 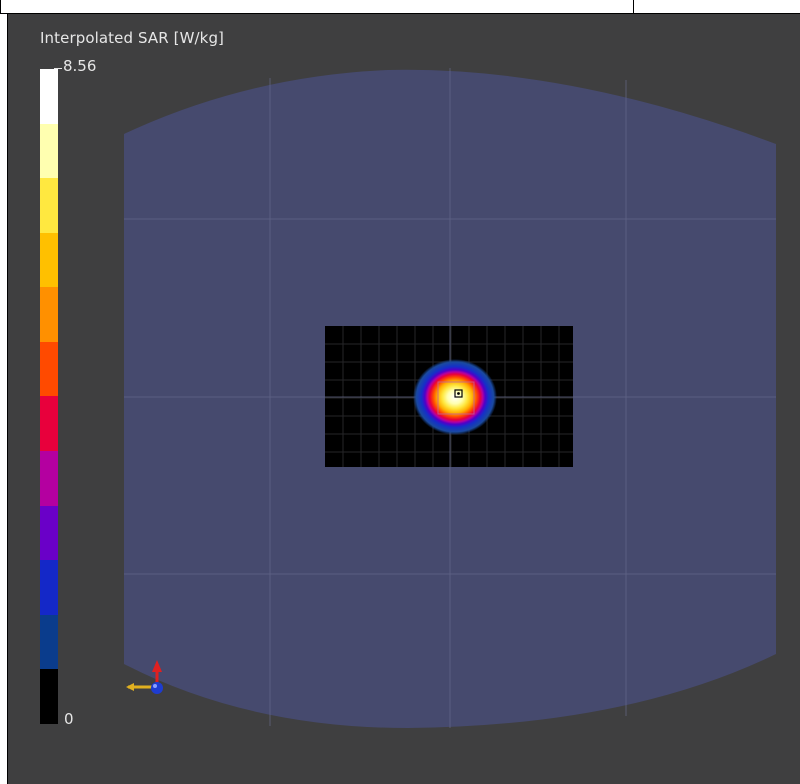 I want to click on zoom-scan-box, so click(x=456, y=398).